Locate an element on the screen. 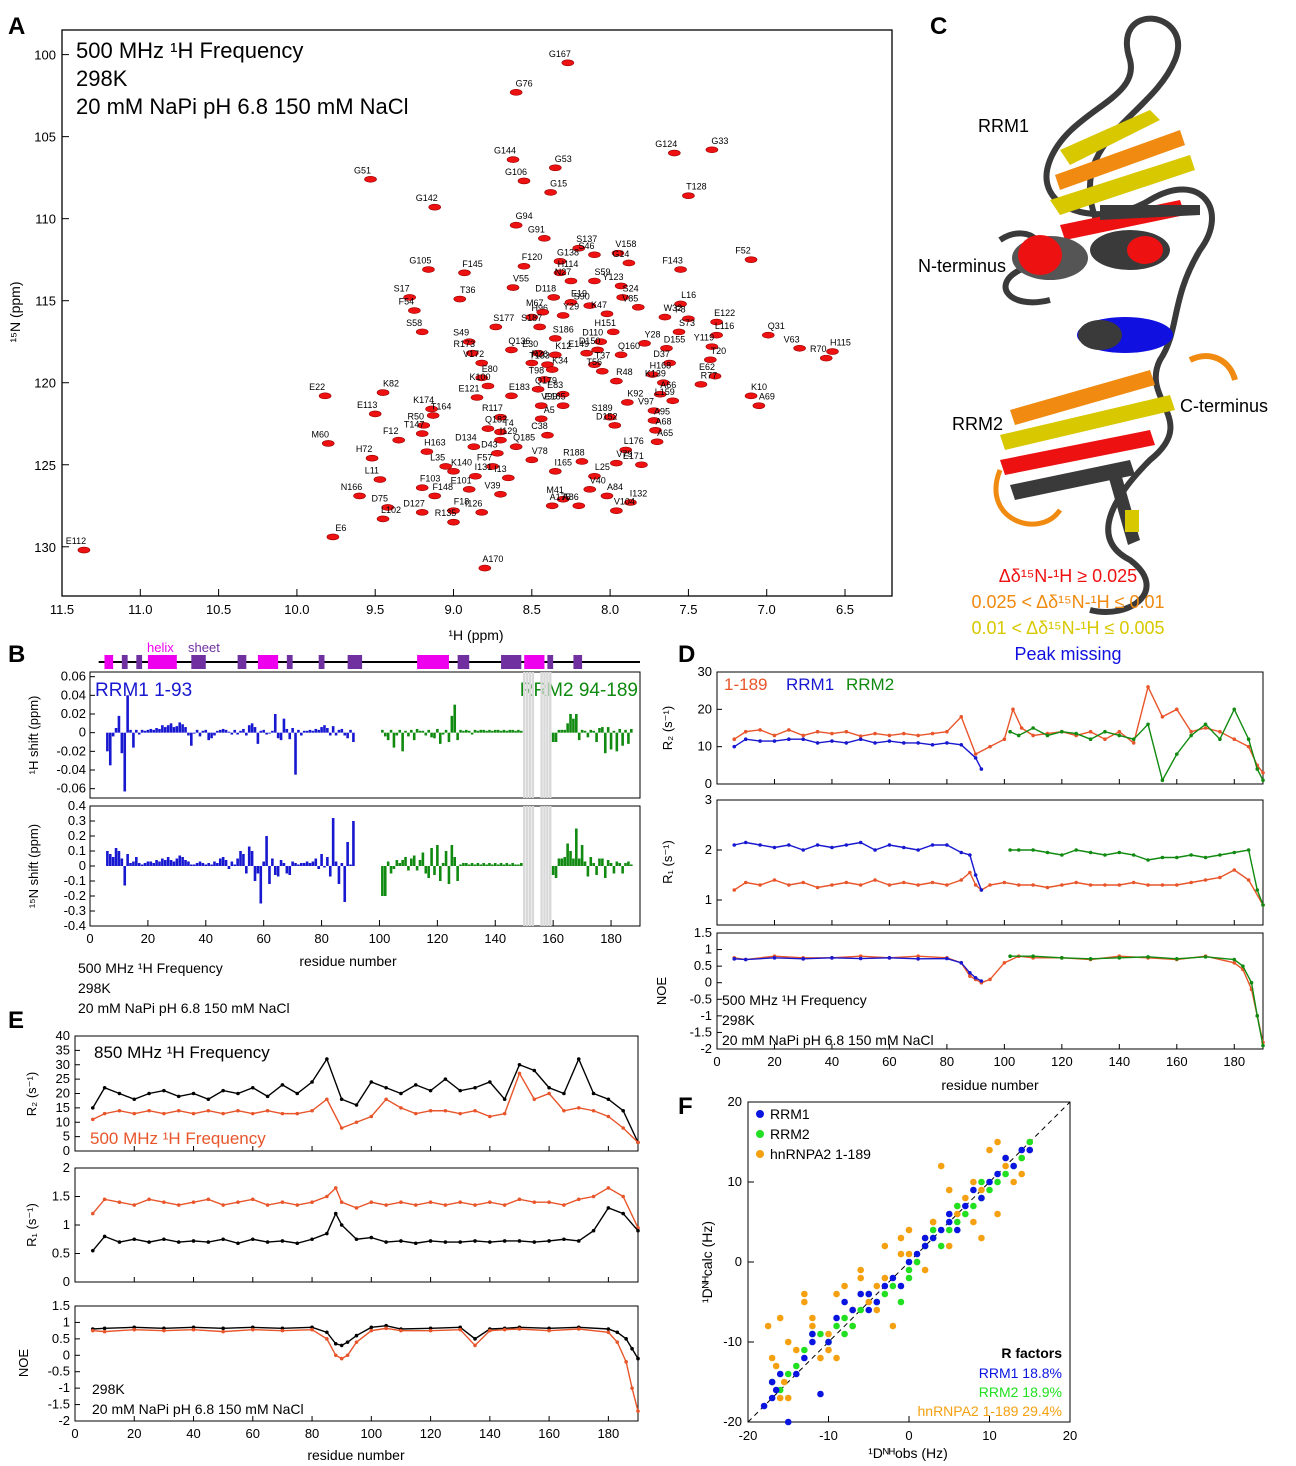  peak-label: H115 is located at coordinates (840, 343).